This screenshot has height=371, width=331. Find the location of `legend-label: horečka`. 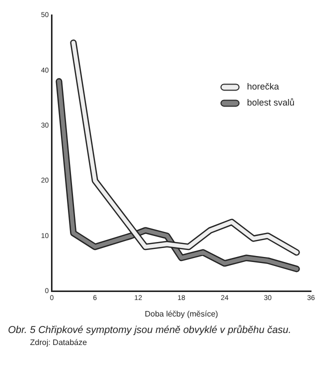

legend-label: horečka is located at coordinates (263, 87).